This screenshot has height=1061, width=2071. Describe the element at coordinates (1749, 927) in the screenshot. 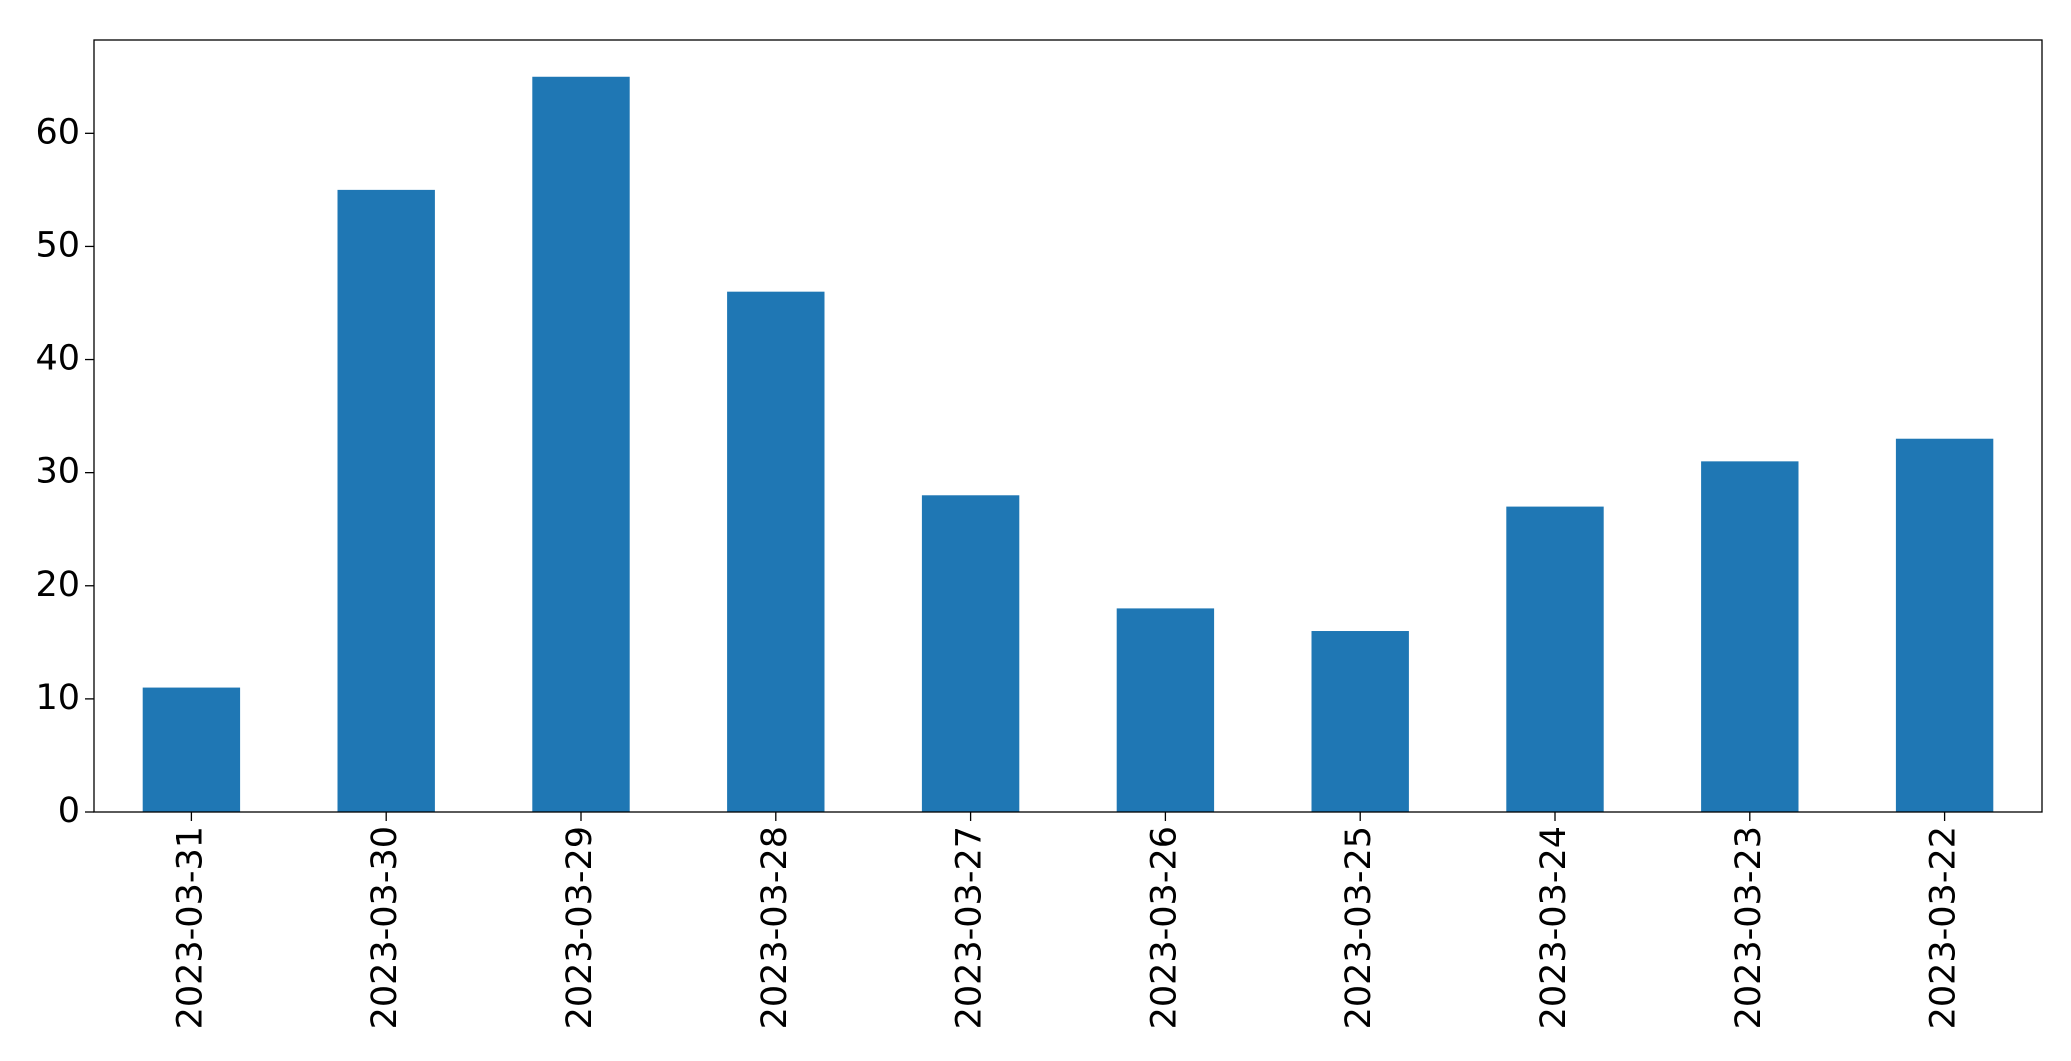

I see `x-tick-label: 2023-03-23` at that location.